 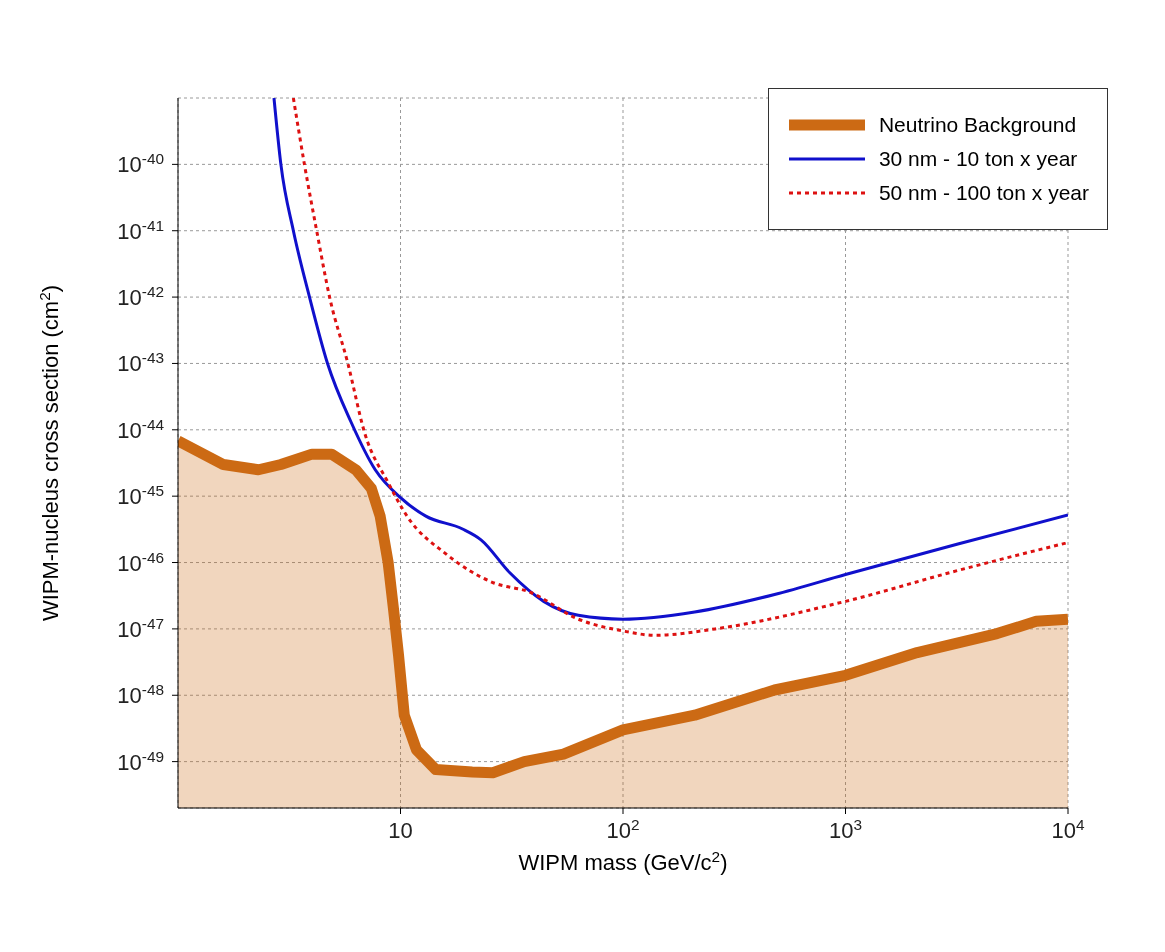 I want to click on y-tick-label: 10$^{-47}$, so click(x=140, y=628).